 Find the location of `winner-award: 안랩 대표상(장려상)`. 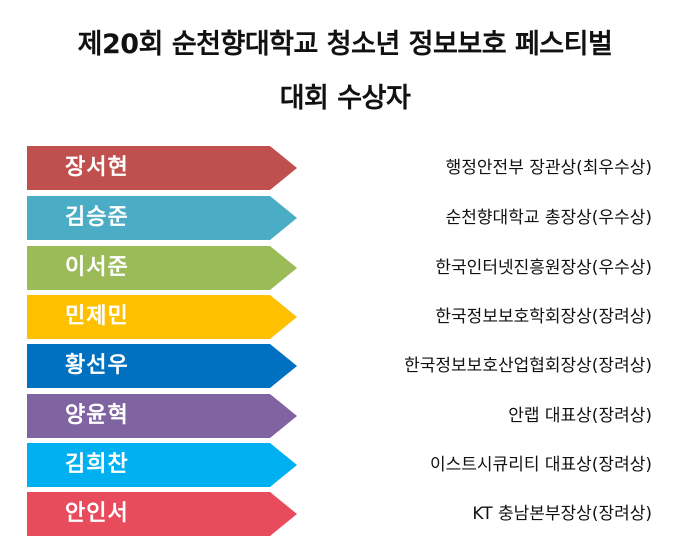

winner-award: 안랩 대표상(장려상) is located at coordinates (580, 416).